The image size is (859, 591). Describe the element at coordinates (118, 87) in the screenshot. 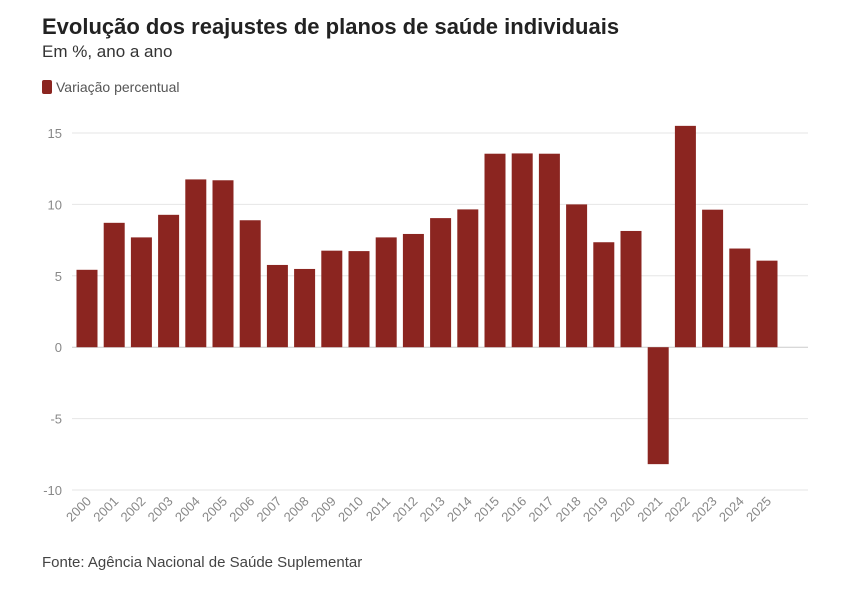

I see `legend-label: Variação percentual` at that location.